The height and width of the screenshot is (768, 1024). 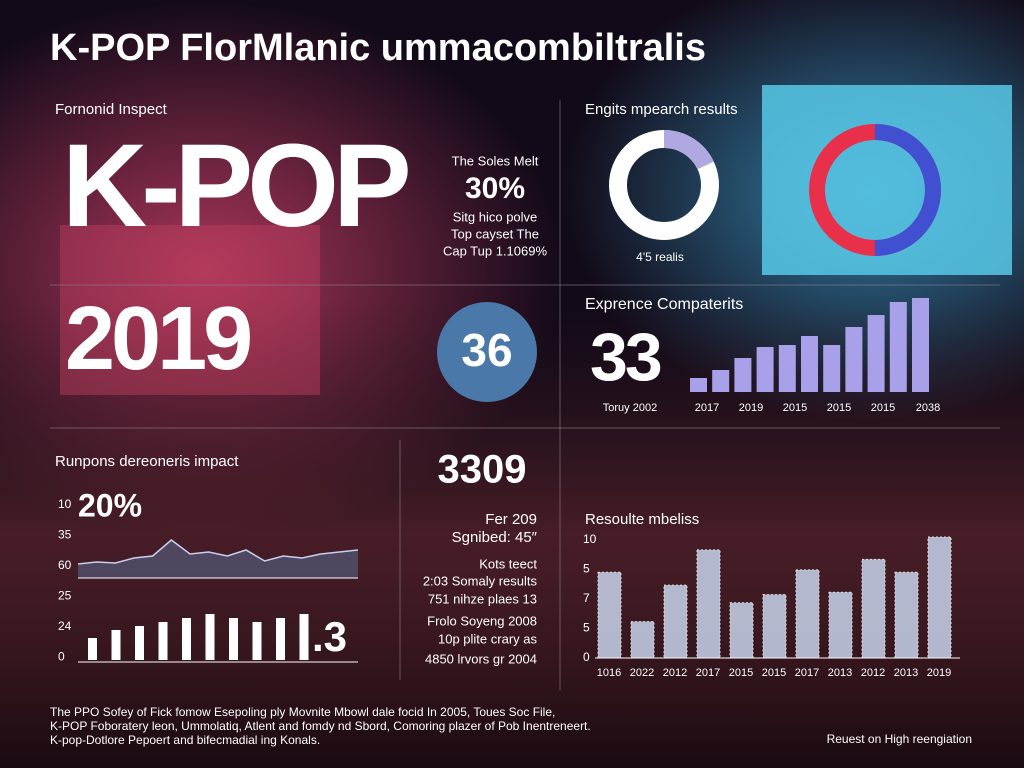 I want to click on x-tick-label: 1016, so click(x=609, y=673).